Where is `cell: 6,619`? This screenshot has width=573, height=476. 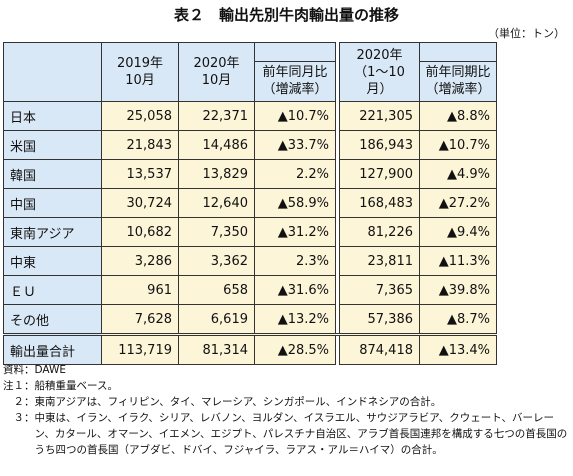 cell: 6,619 is located at coordinates (216, 319).